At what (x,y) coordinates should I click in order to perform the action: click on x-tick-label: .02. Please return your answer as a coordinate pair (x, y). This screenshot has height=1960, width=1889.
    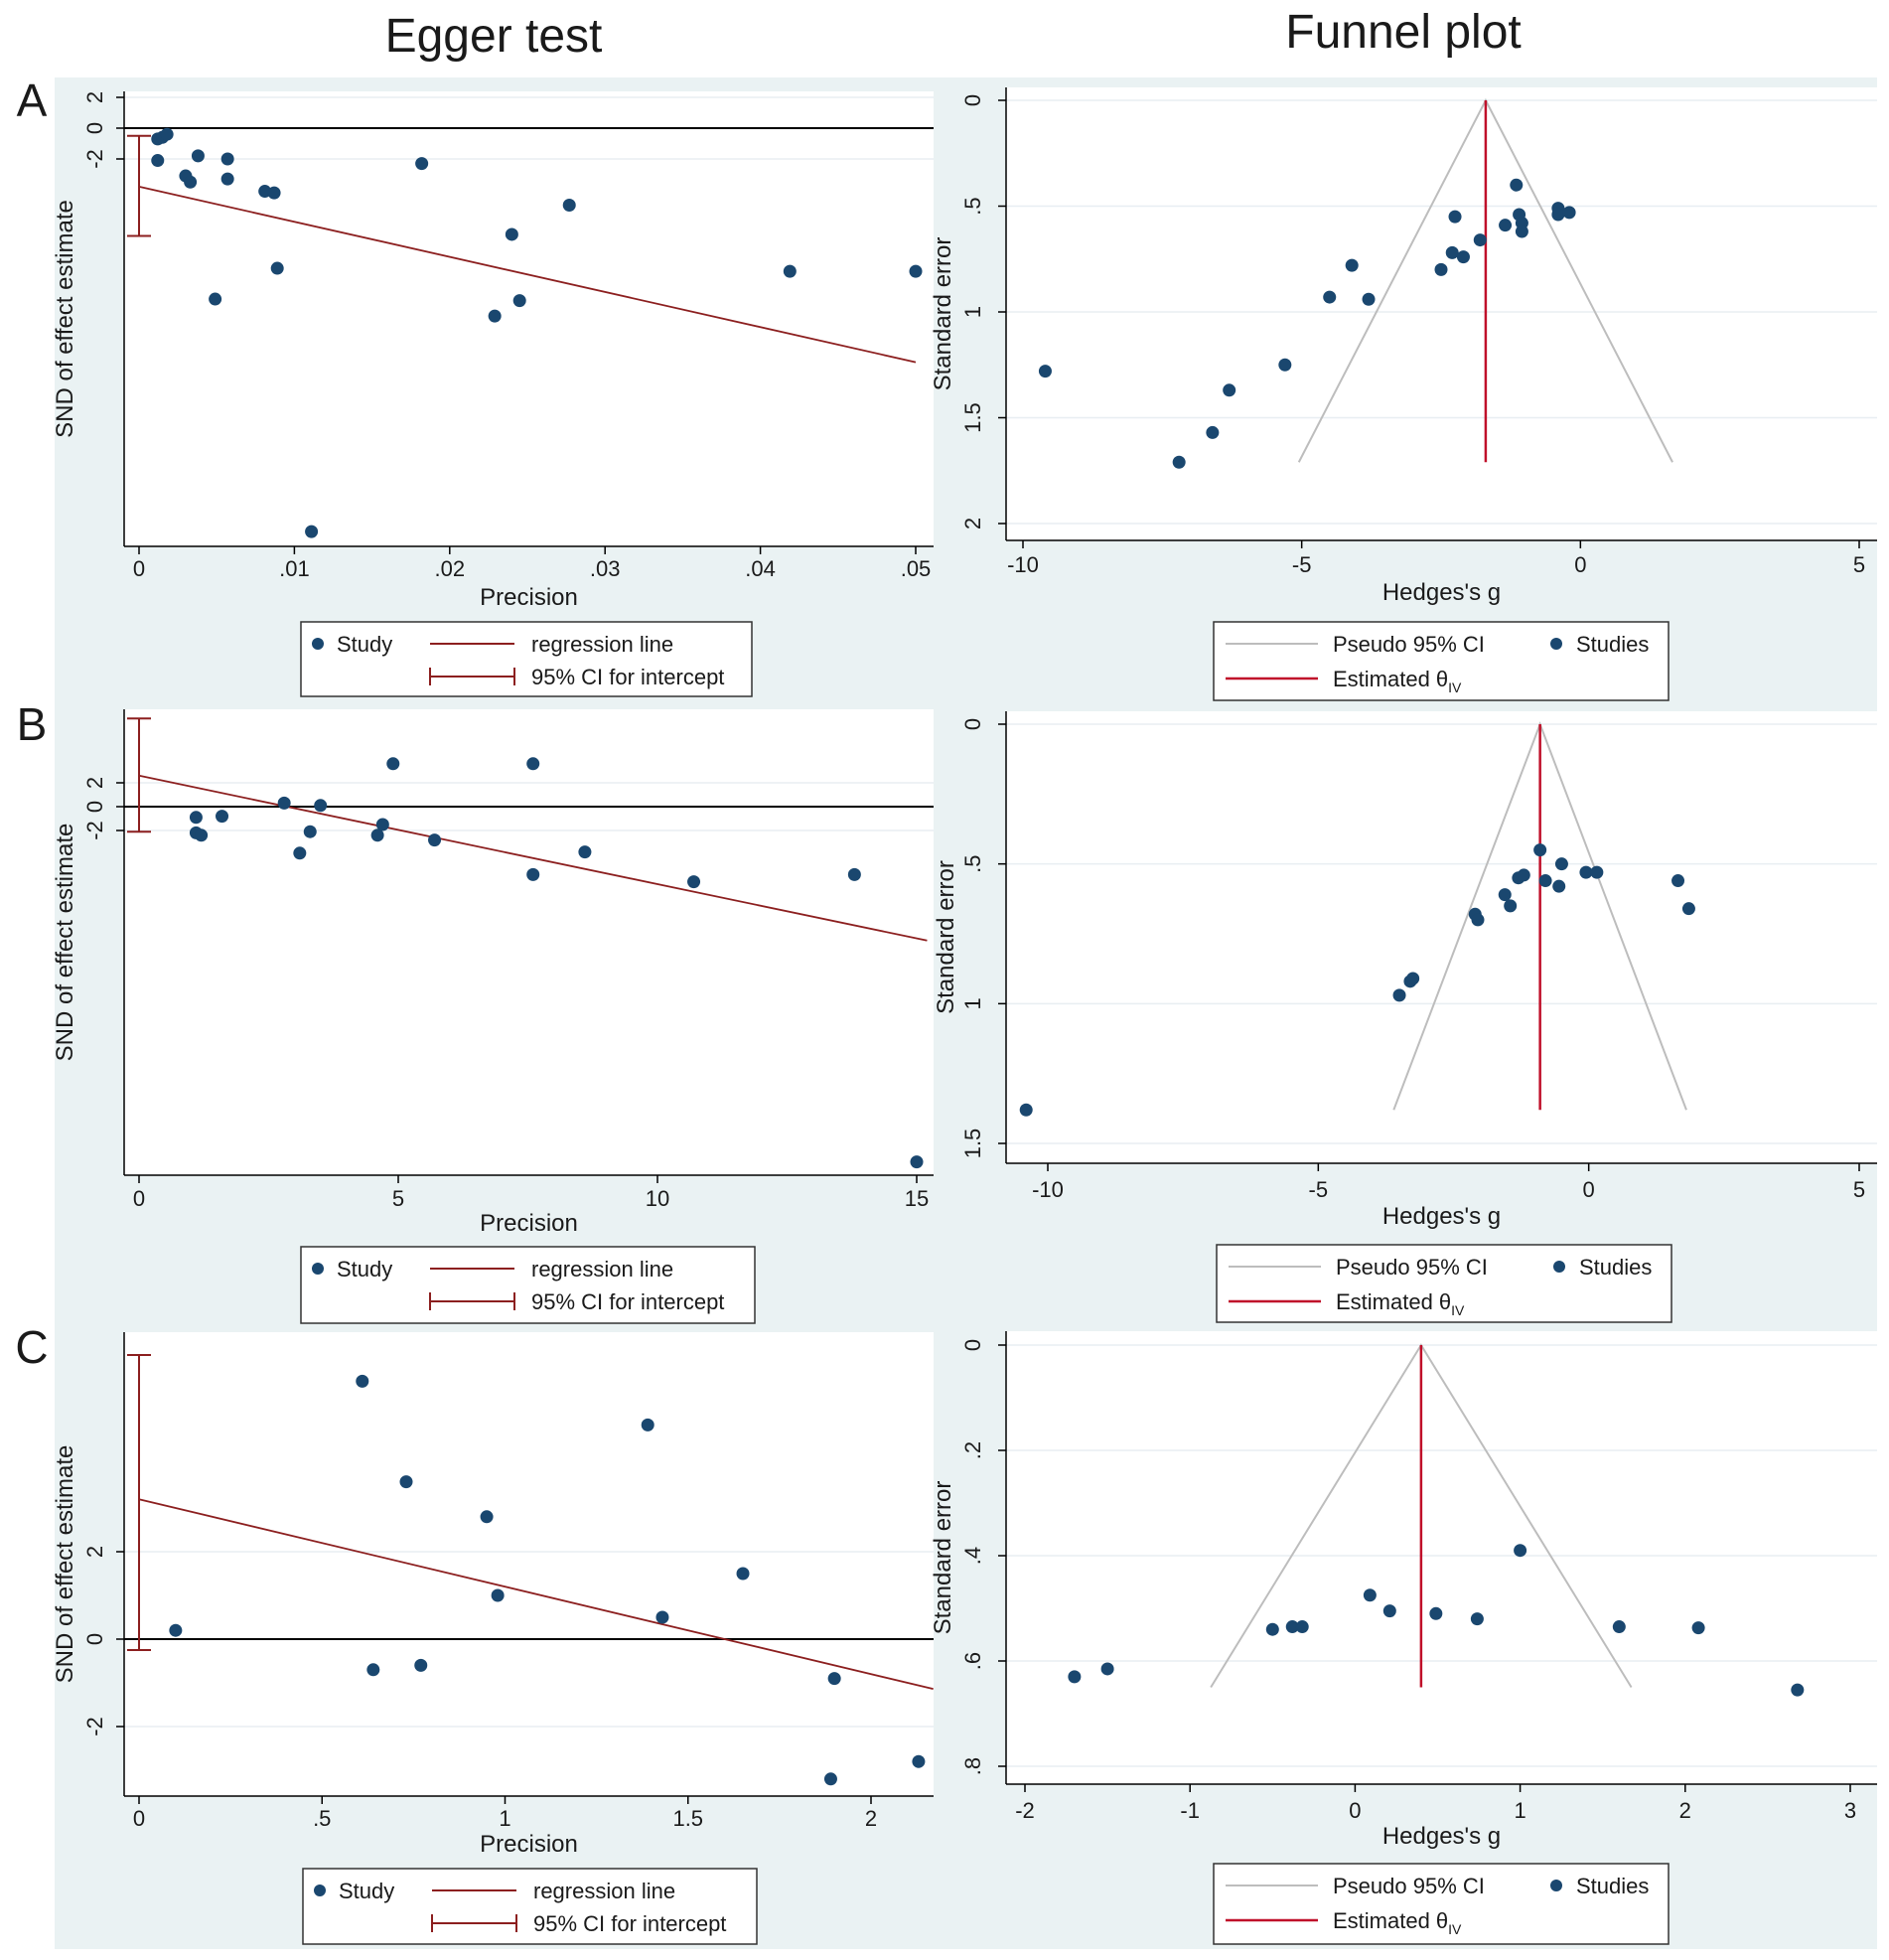
    Looking at the image, I should click on (450, 568).